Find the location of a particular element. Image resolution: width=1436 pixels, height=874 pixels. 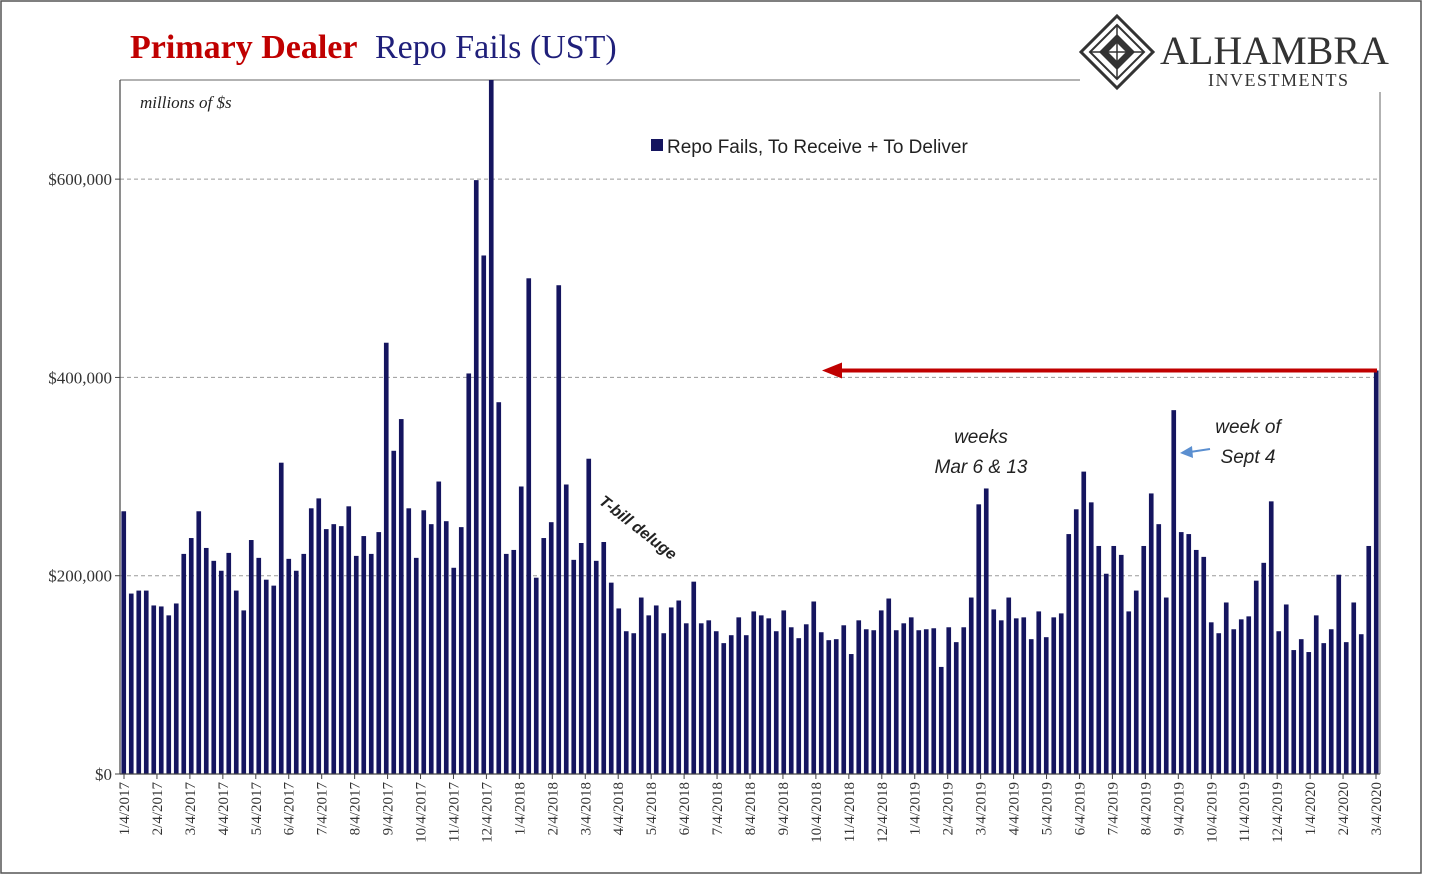

annotation-tbill-deluge: T-bill deluge is located at coordinates (638, 528).